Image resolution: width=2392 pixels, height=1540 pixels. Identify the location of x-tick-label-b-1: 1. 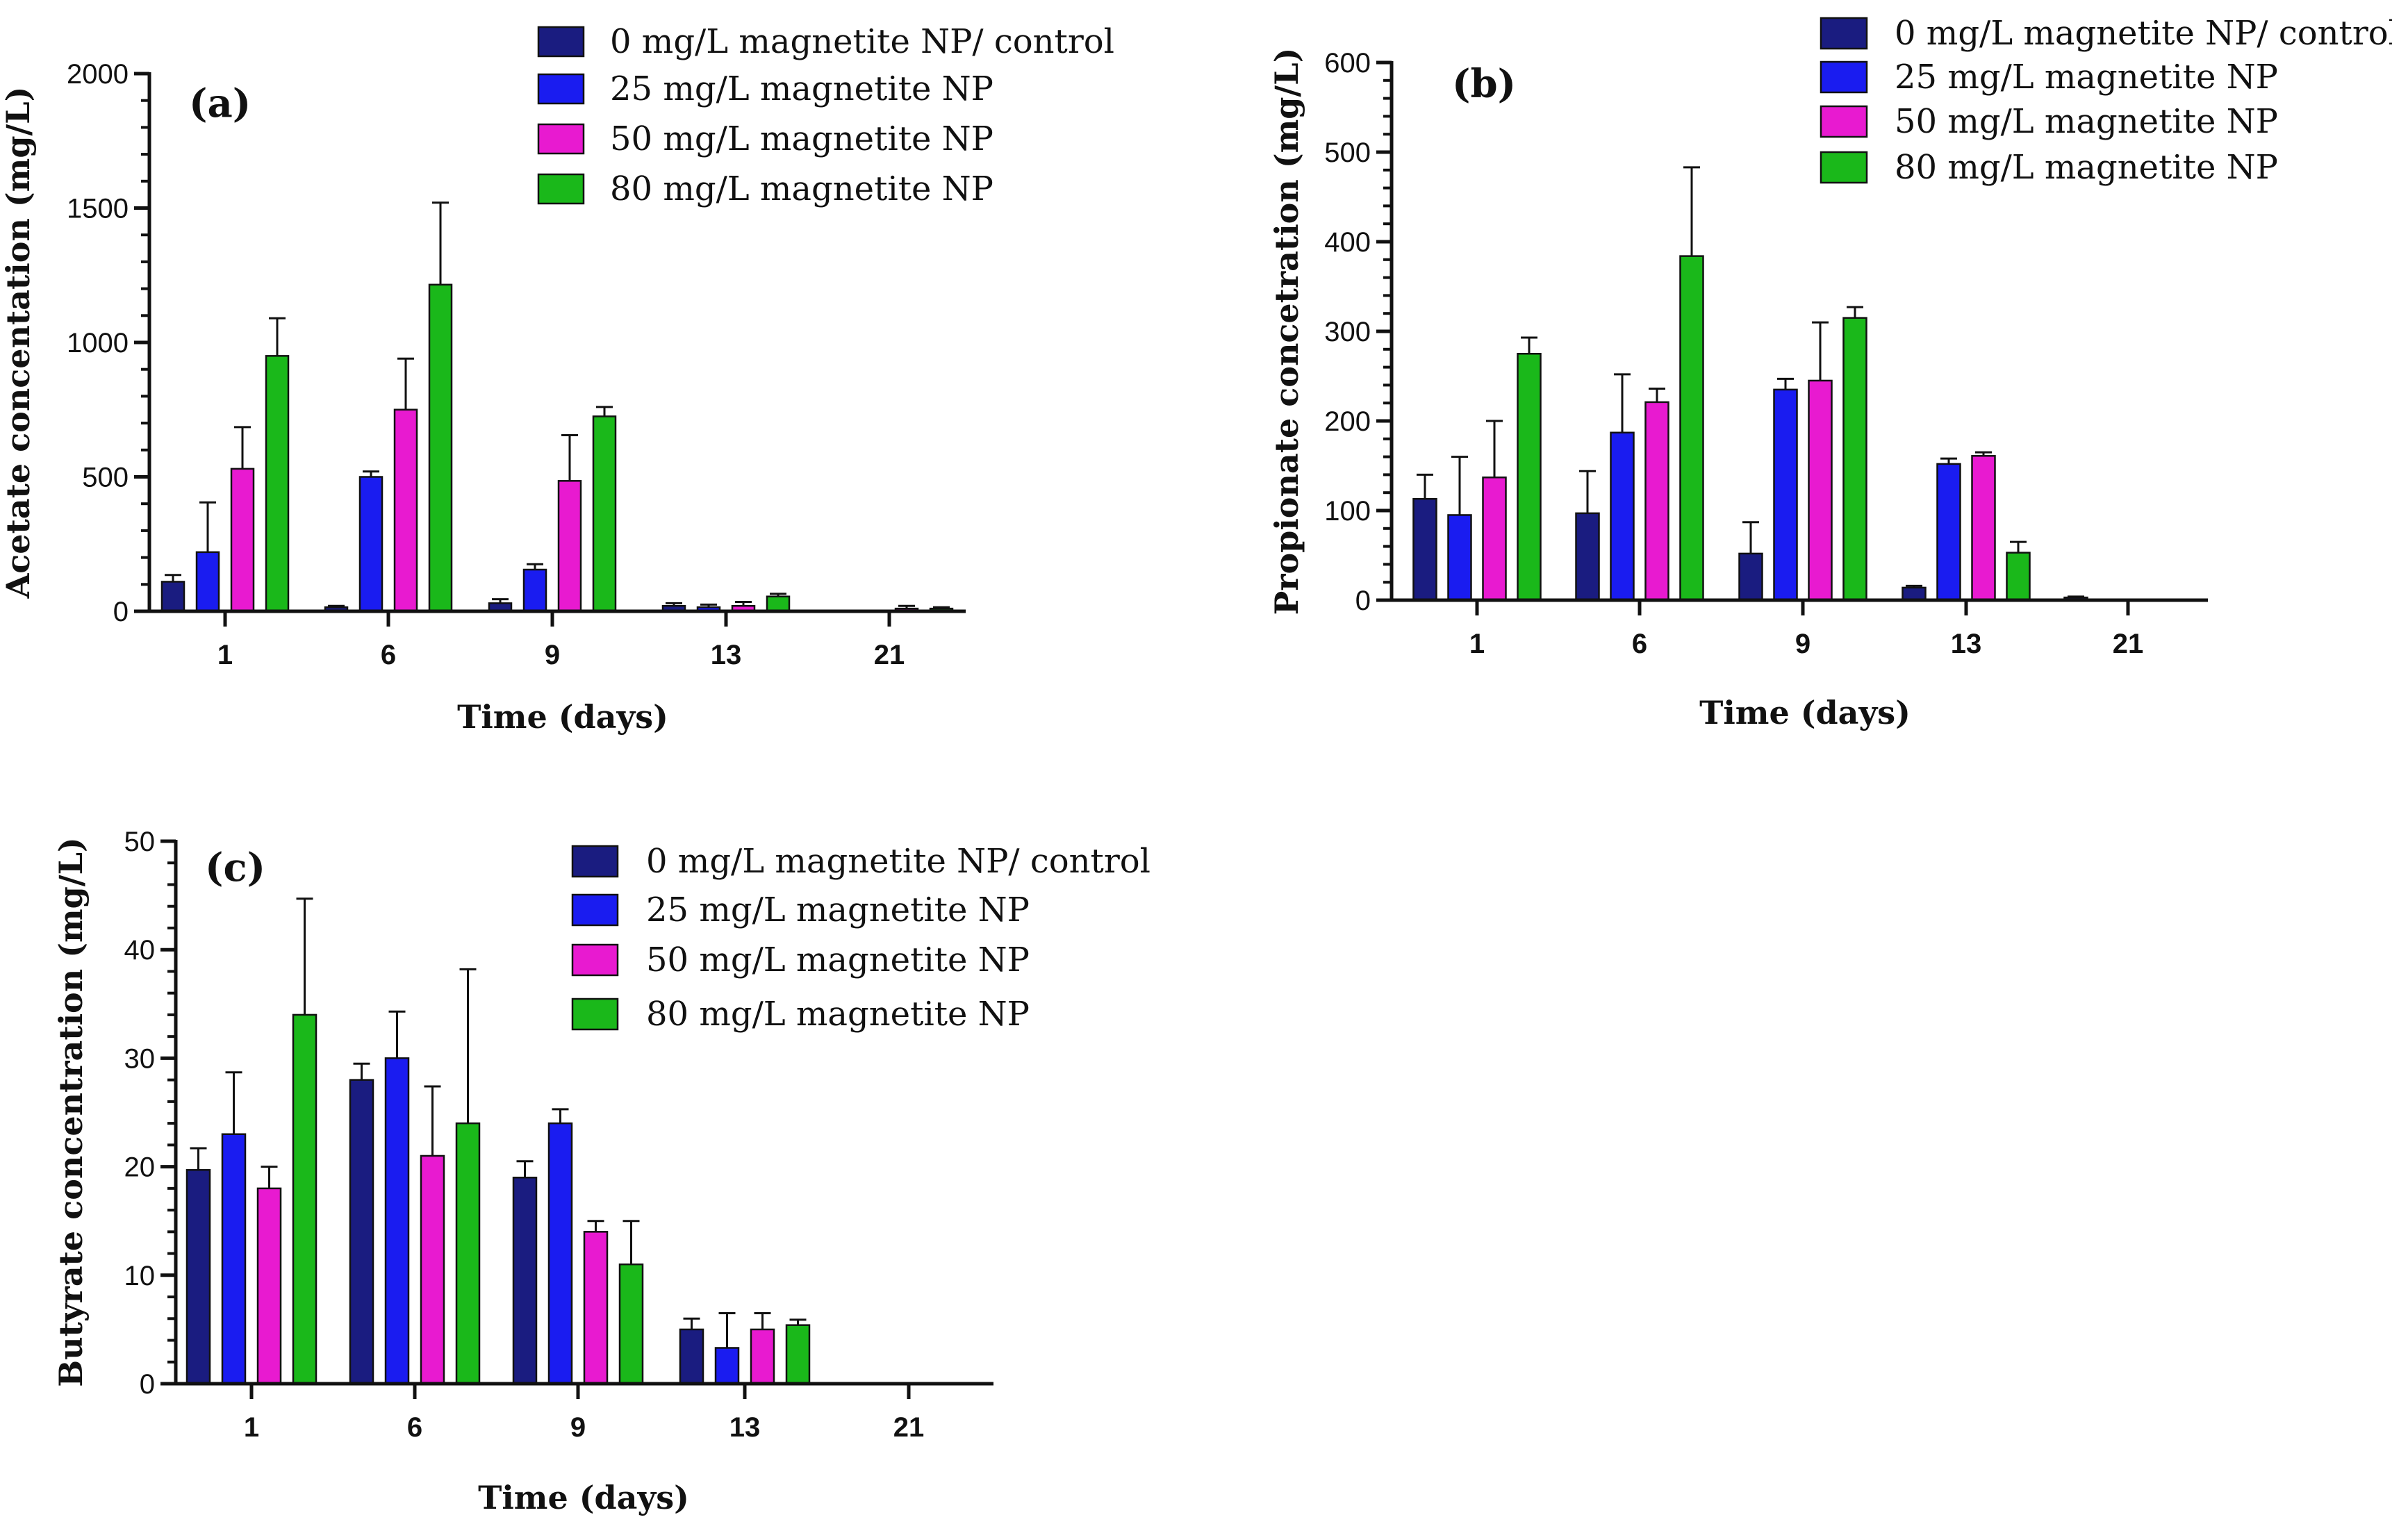
(1477, 644).